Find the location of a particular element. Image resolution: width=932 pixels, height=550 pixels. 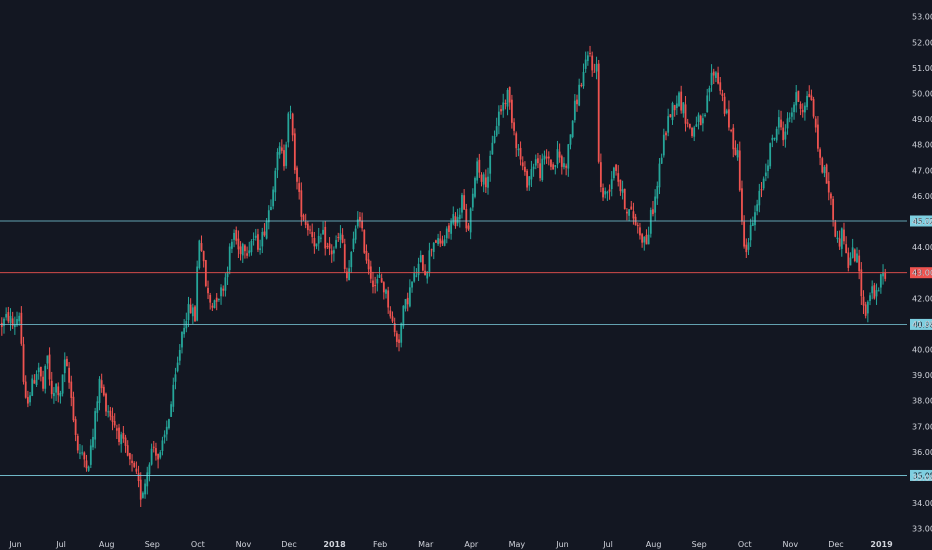

y-tick-label: 48.00 is located at coordinates (922, 145).